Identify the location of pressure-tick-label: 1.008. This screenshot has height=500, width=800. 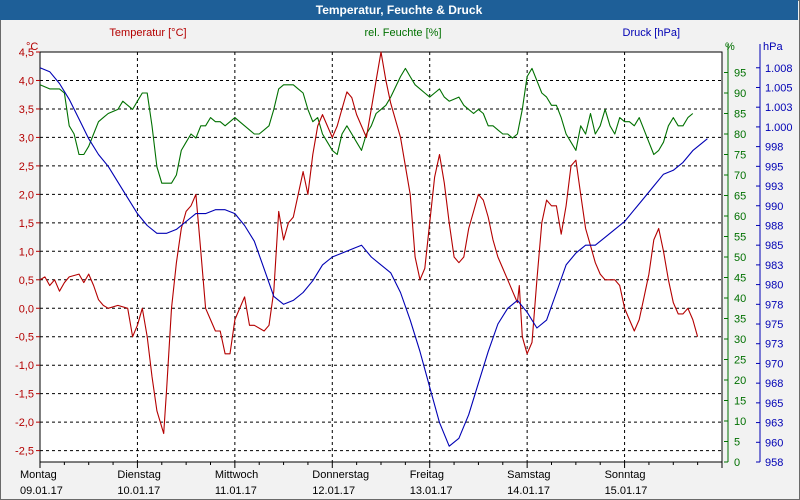
(779, 69).